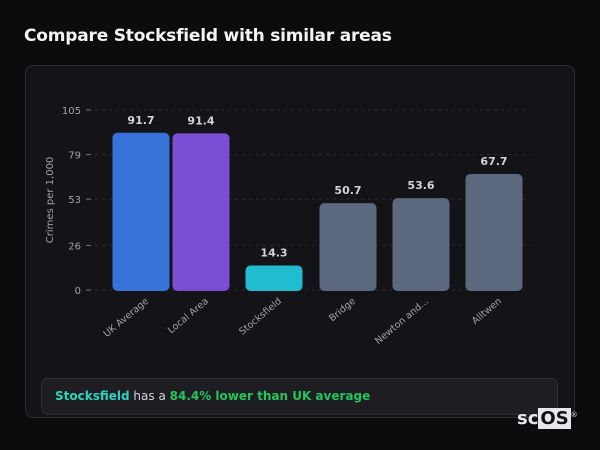  Describe the element at coordinates (270, 396) in the screenshot. I see `summary-highlight: 84.4% lower than UK average` at that location.